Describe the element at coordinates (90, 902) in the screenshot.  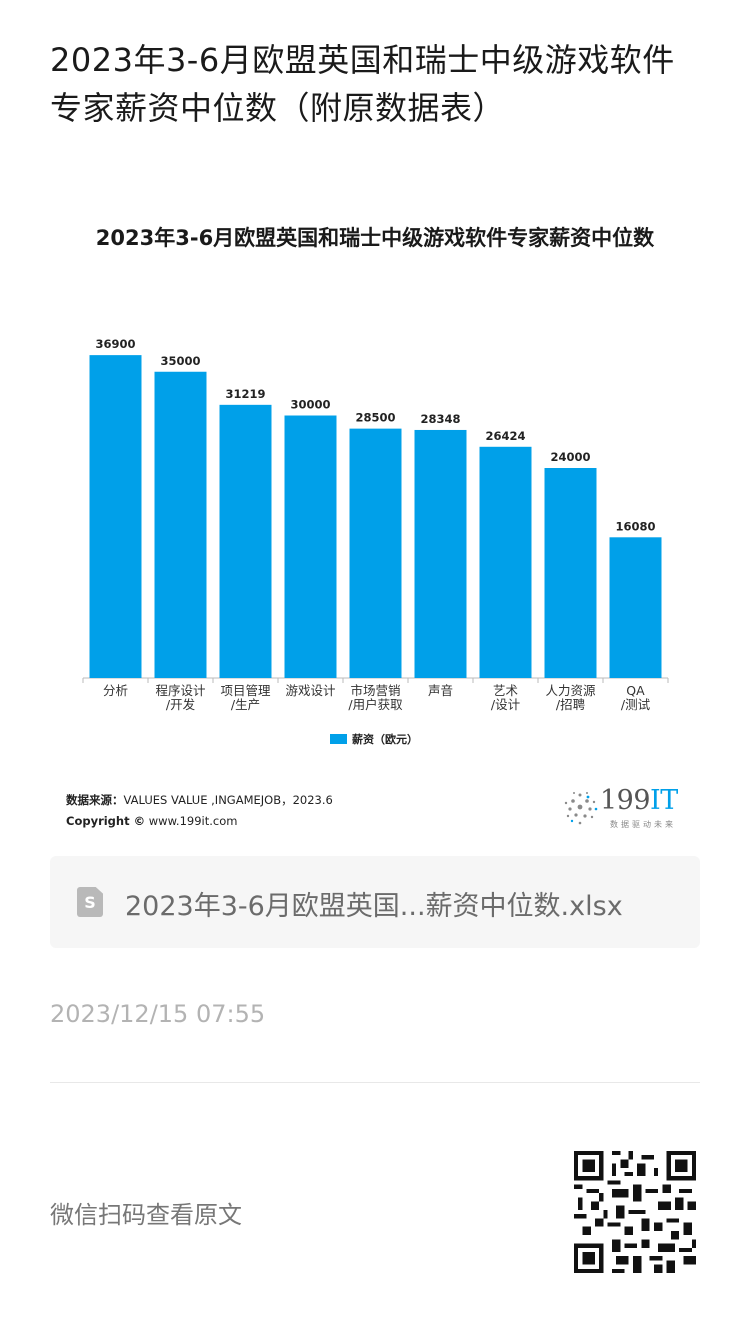
I see `spreadsheet-file-icon: S` at that location.